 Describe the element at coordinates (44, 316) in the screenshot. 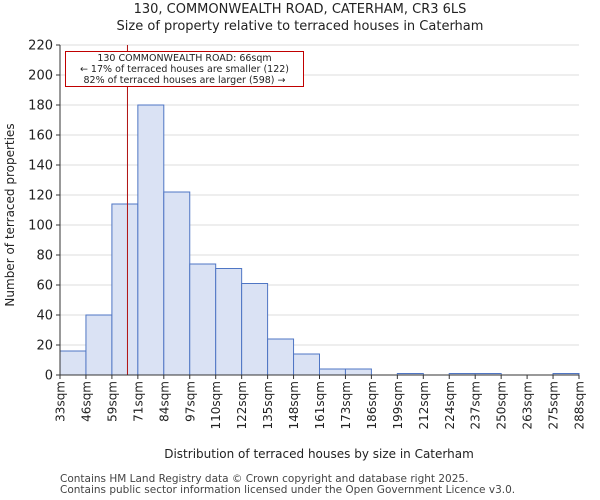

I see `y-tick-label: 40` at that location.